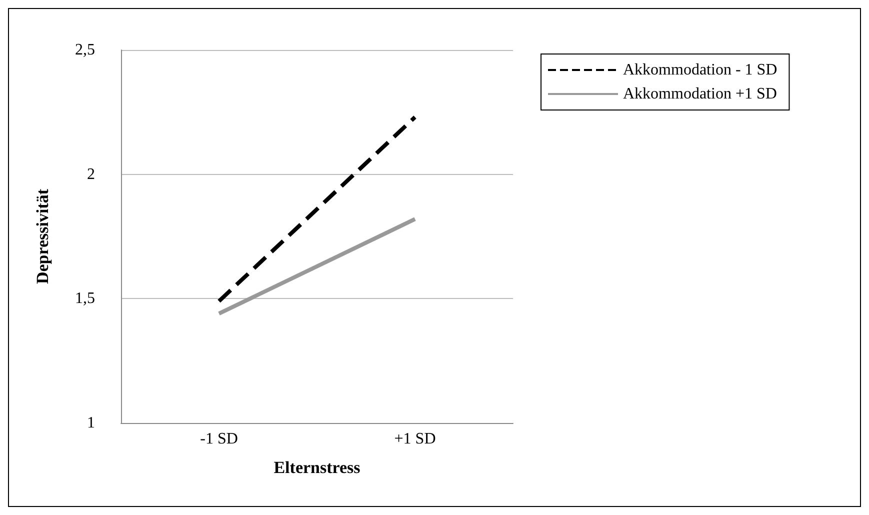 The image size is (869, 515). What do you see at coordinates (42, 236) in the screenshot?
I see `y-axis-title: Depressivität` at bounding box center [42, 236].